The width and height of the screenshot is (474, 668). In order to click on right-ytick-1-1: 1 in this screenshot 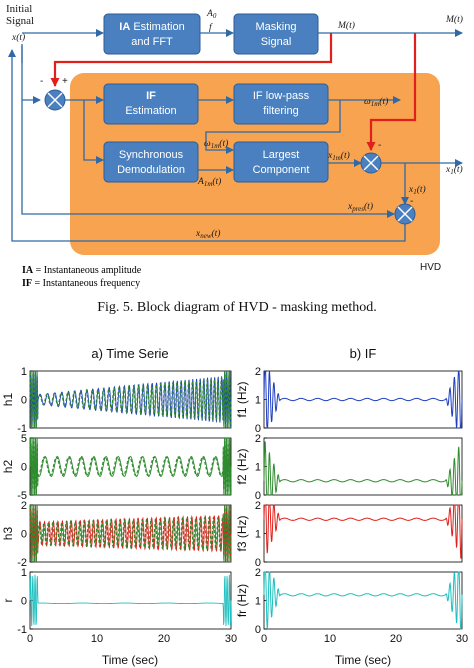, I will do `click(258, 468)`.